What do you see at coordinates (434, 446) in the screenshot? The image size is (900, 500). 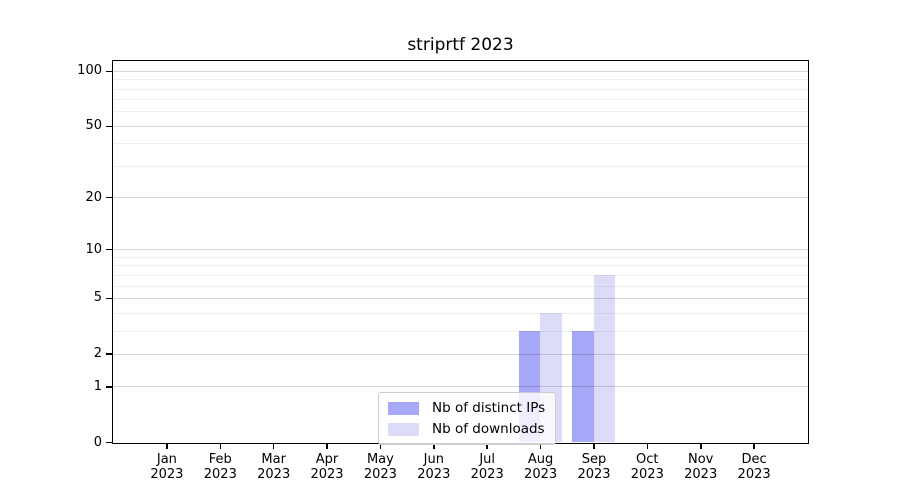 I see `x-tick-jun-2023` at bounding box center [434, 446].